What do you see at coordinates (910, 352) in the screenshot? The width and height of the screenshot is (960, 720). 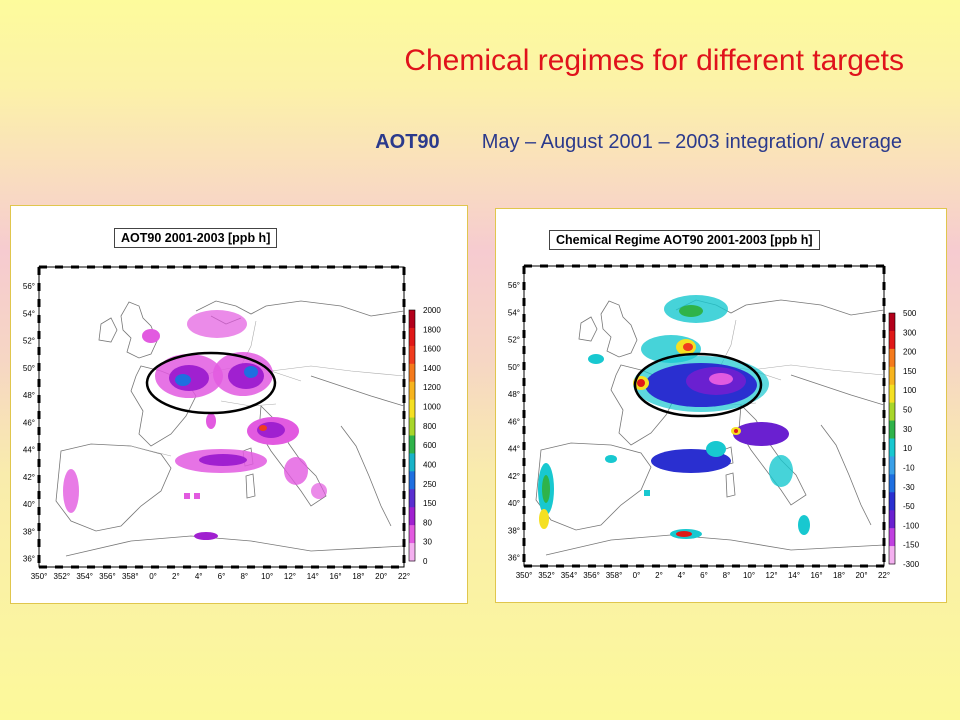 I see `colorbar-label: 200` at bounding box center [910, 352].